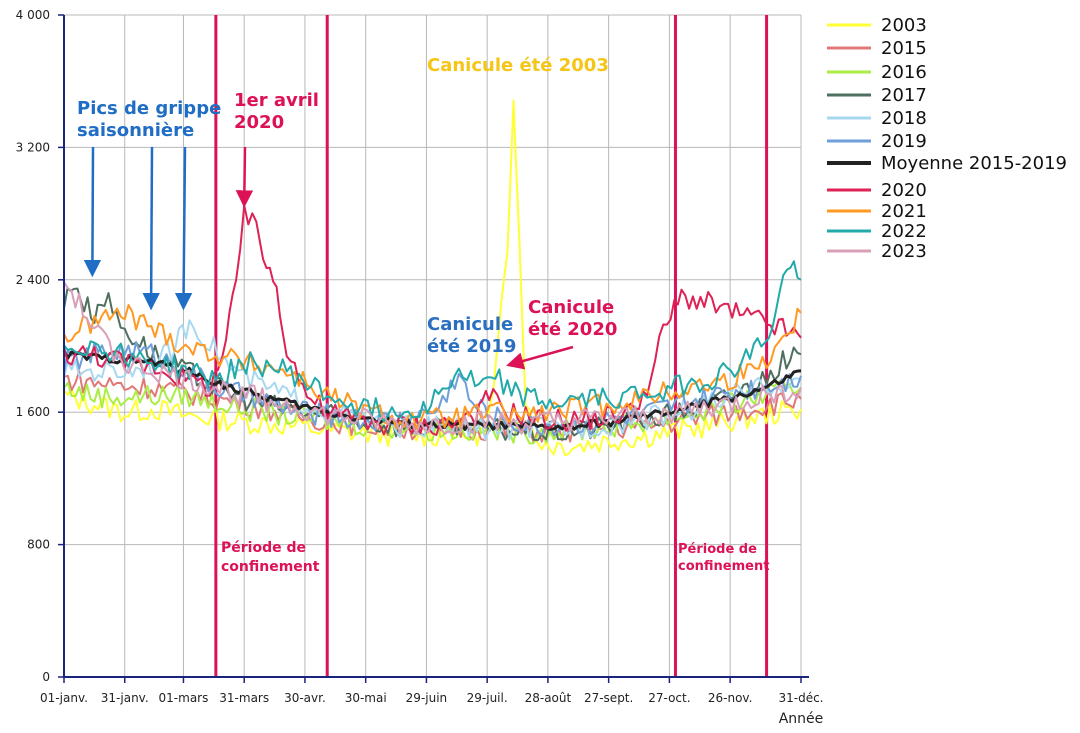  I want to click on annotation-canicule-2020-line1: Canicule, so click(571, 307).